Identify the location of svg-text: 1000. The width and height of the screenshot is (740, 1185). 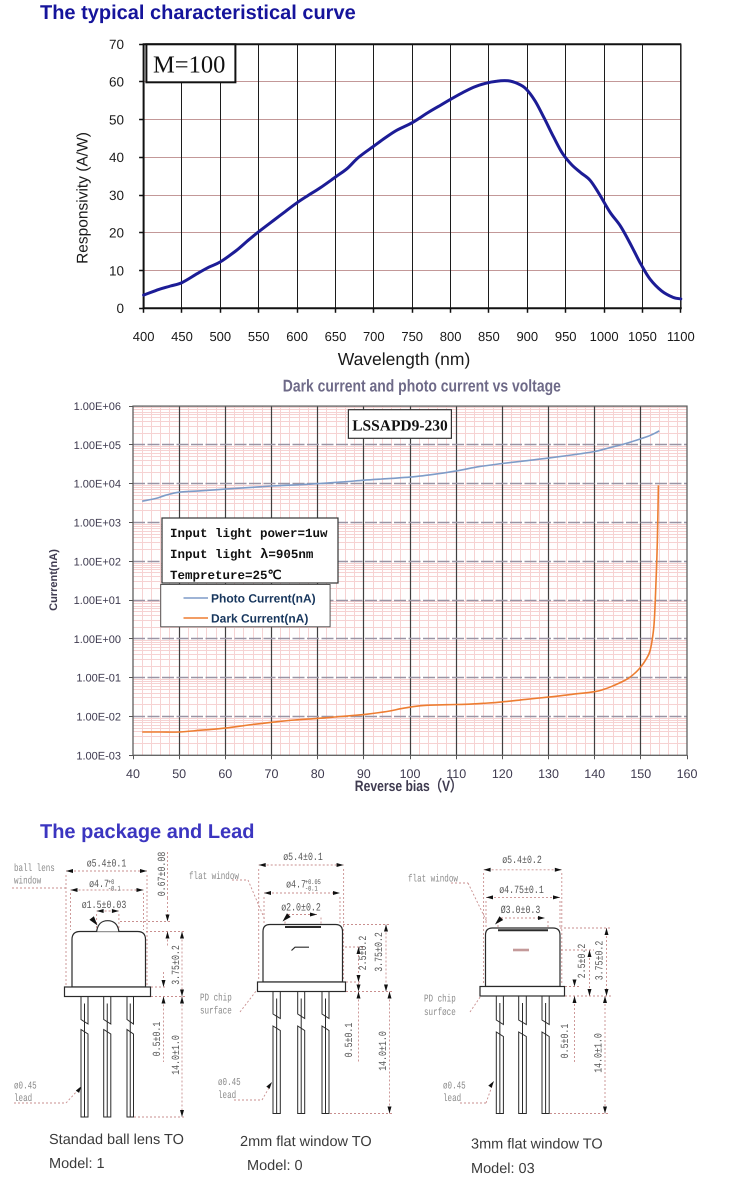
(604, 336).